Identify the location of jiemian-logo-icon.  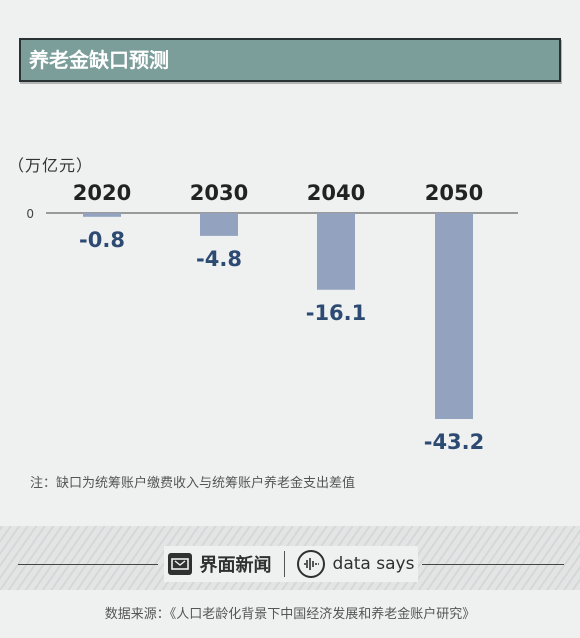
(179, 564).